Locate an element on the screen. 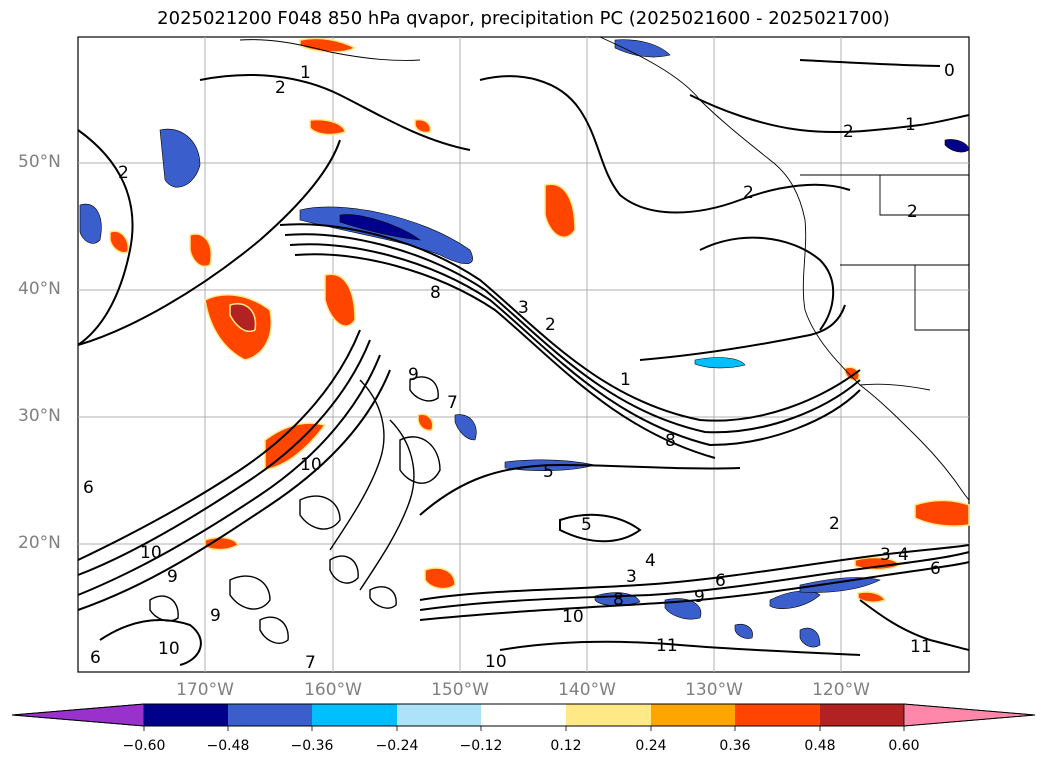 Image resolution: width=1047 pixels, height=765 pixels. lat-label-30N: 30°N is located at coordinates (39, 416).